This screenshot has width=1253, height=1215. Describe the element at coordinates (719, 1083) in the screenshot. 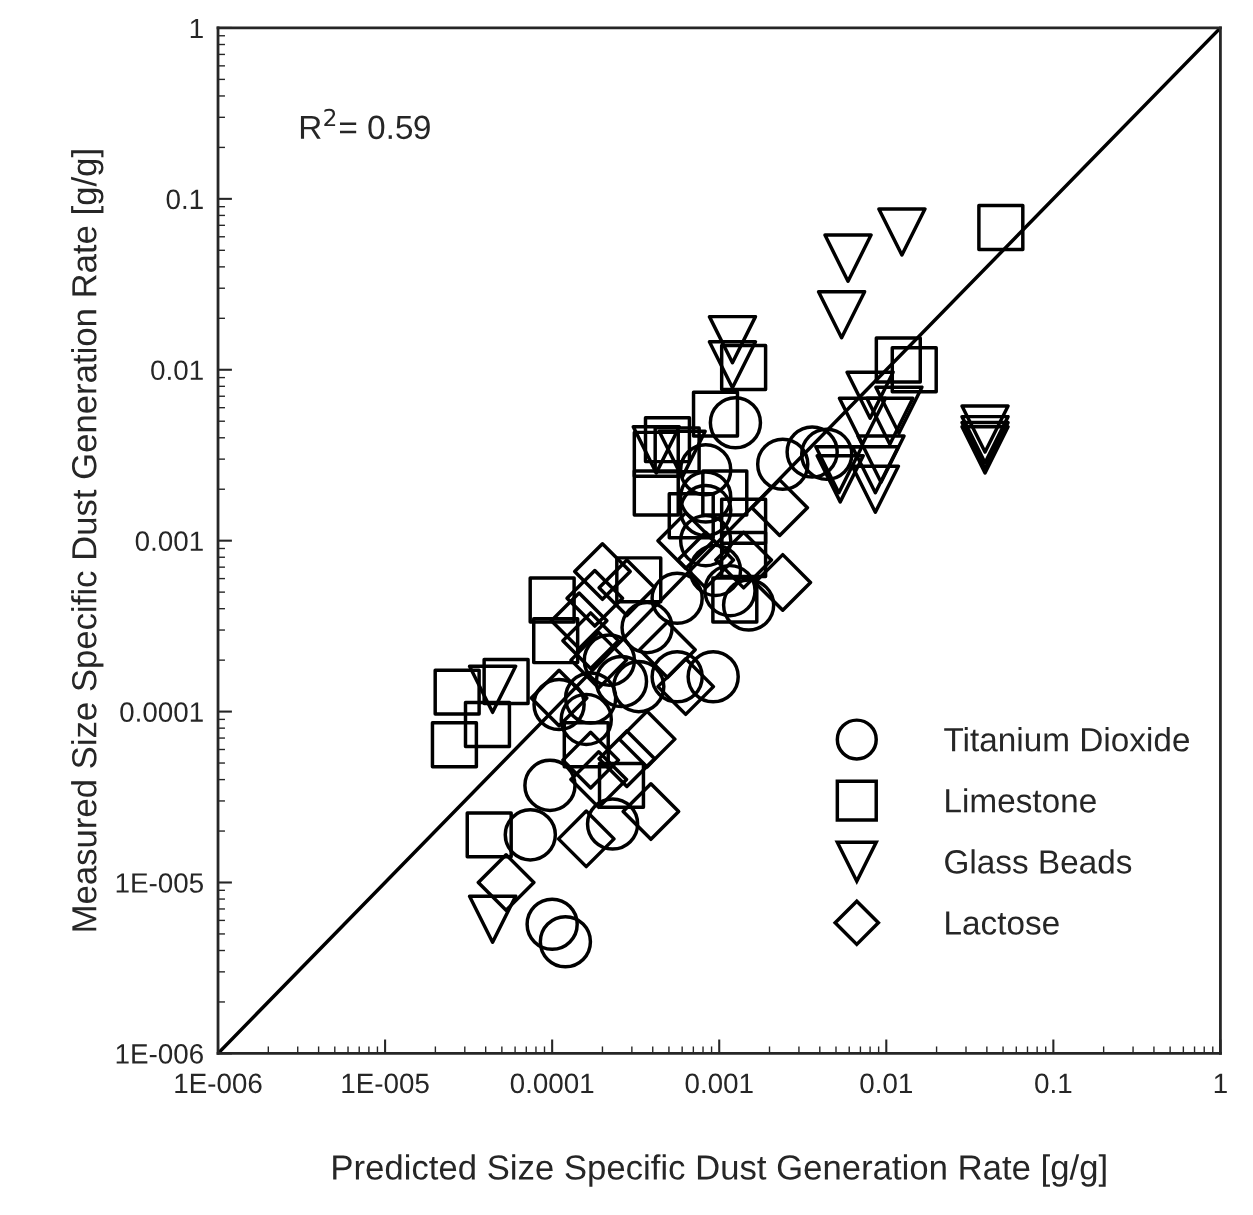

I see `x-tick-label: 0.001` at that location.